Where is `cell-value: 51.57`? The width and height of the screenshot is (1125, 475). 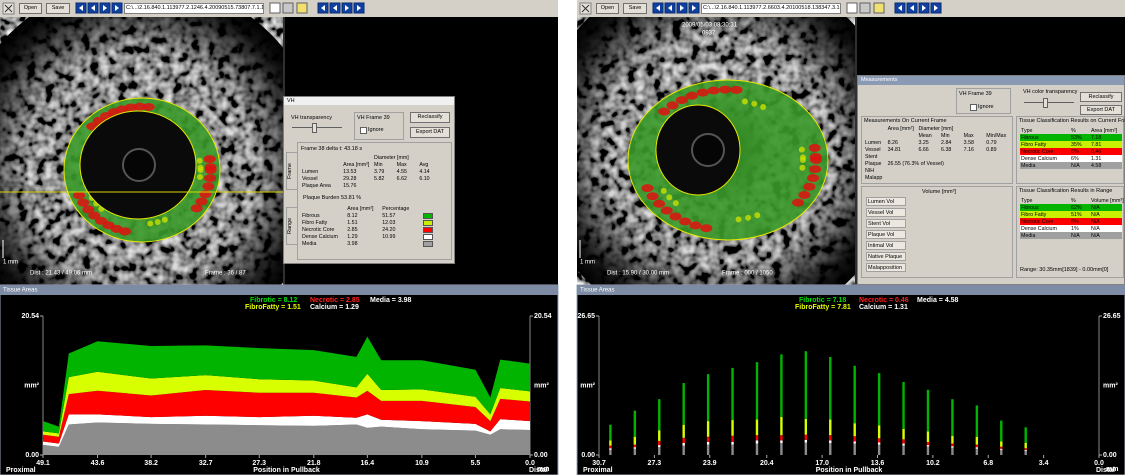
cell-value: 51.57 is located at coordinates (389, 215).